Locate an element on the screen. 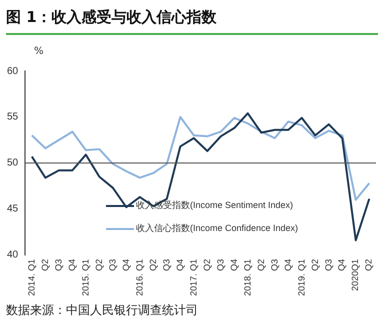  x-tick-label: 2015. Q1 is located at coordinates (85, 277).